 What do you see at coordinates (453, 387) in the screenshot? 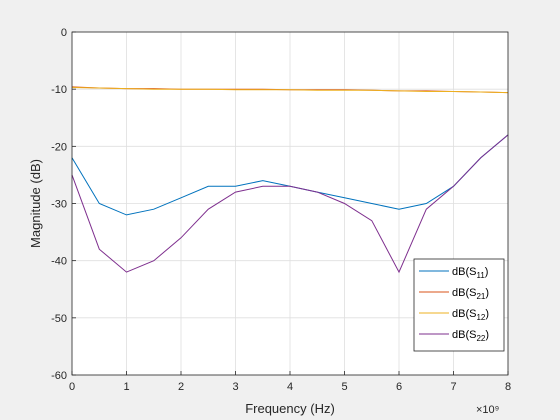
I see `x-tick-label: 7` at bounding box center [453, 387].